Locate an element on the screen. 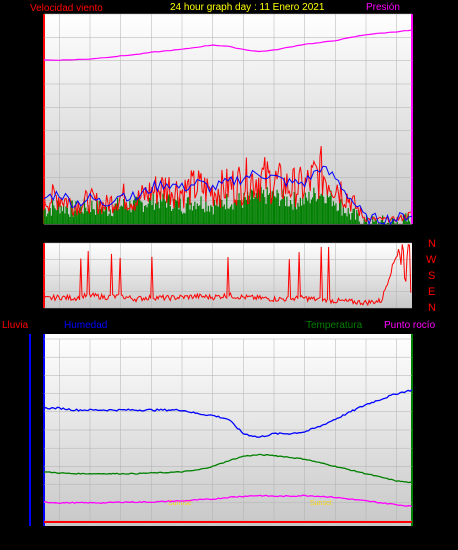 The image size is (458, 550). wind-speed-label: Velocidad viento is located at coordinates (66, 8).